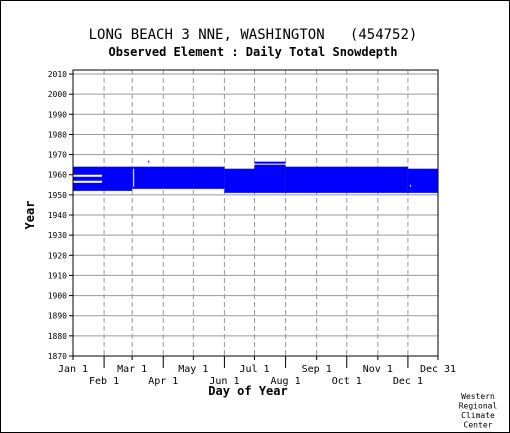 This screenshot has width=510, height=433. What do you see at coordinates (478, 406) in the screenshot?
I see `credit-line: Regional` at bounding box center [478, 406].